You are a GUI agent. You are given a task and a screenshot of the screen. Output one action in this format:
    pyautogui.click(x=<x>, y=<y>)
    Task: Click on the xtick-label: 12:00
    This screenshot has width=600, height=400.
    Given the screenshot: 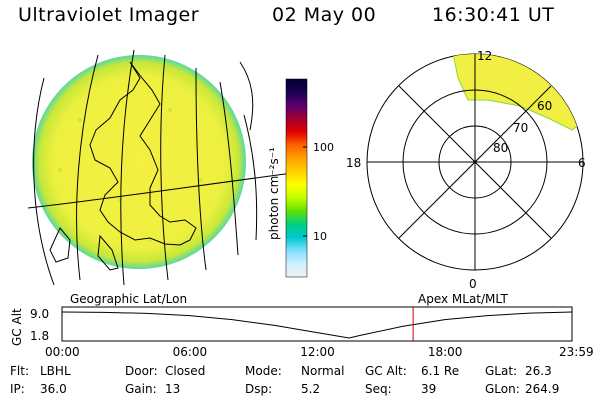 What is the action you would take?
    pyautogui.click(x=317, y=352)
    